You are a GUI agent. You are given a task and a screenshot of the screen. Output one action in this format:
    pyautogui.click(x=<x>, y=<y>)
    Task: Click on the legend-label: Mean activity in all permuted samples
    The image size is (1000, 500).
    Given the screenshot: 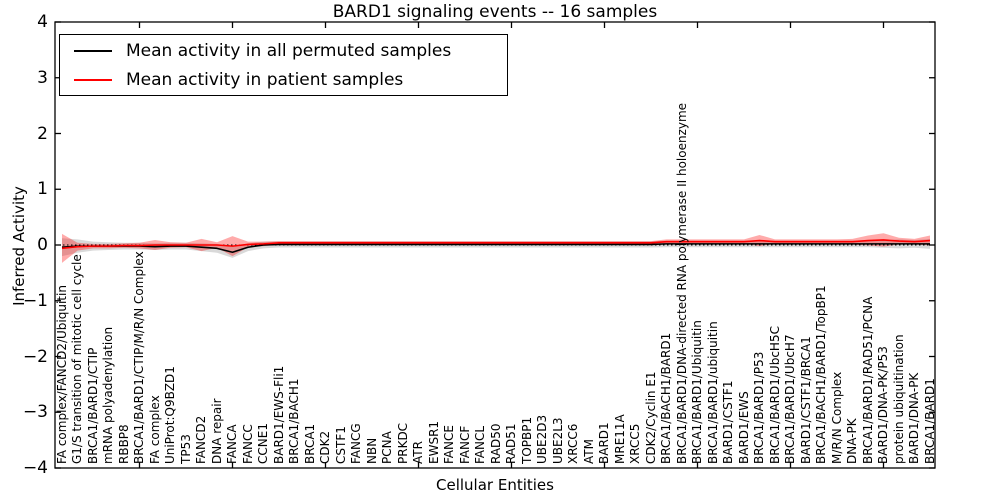 What is the action you would take?
    pyautogui.click(x=289, y=50)
    